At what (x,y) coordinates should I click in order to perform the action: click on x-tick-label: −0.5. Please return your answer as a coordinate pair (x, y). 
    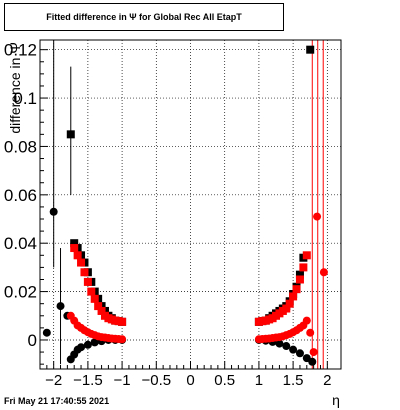
    Looking at the image, I should click on (156, 380).